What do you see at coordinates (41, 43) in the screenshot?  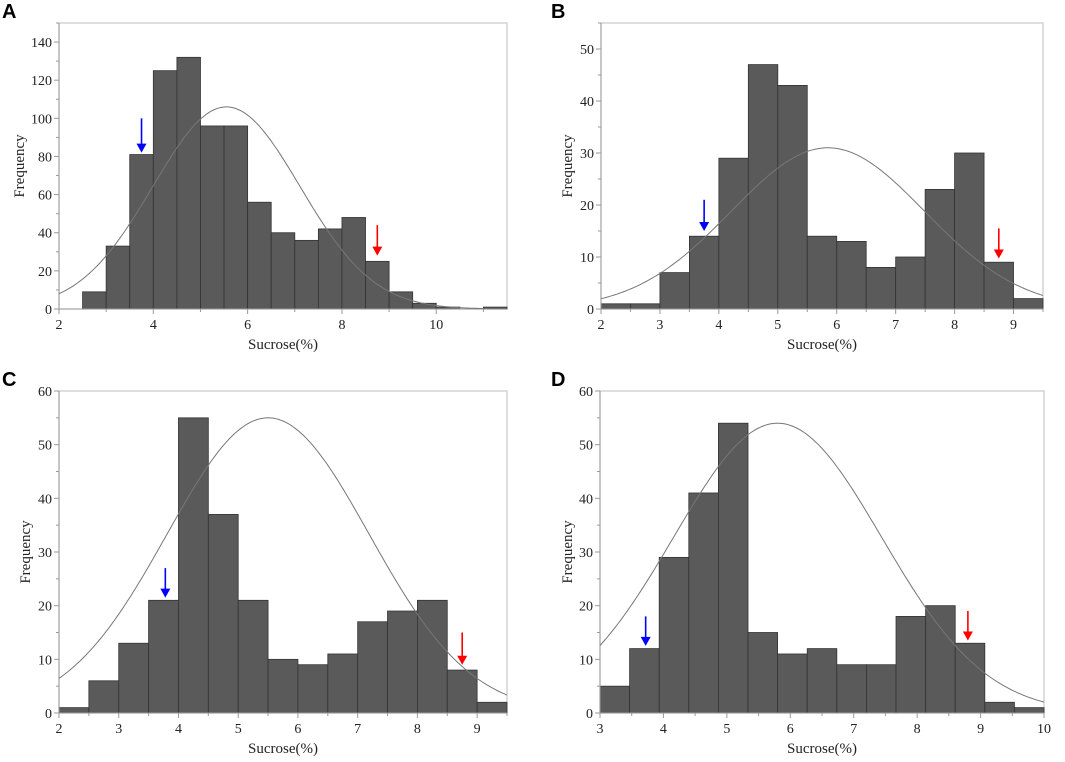 I see `y-tick-label: 140` at bounding box center [41, 43].